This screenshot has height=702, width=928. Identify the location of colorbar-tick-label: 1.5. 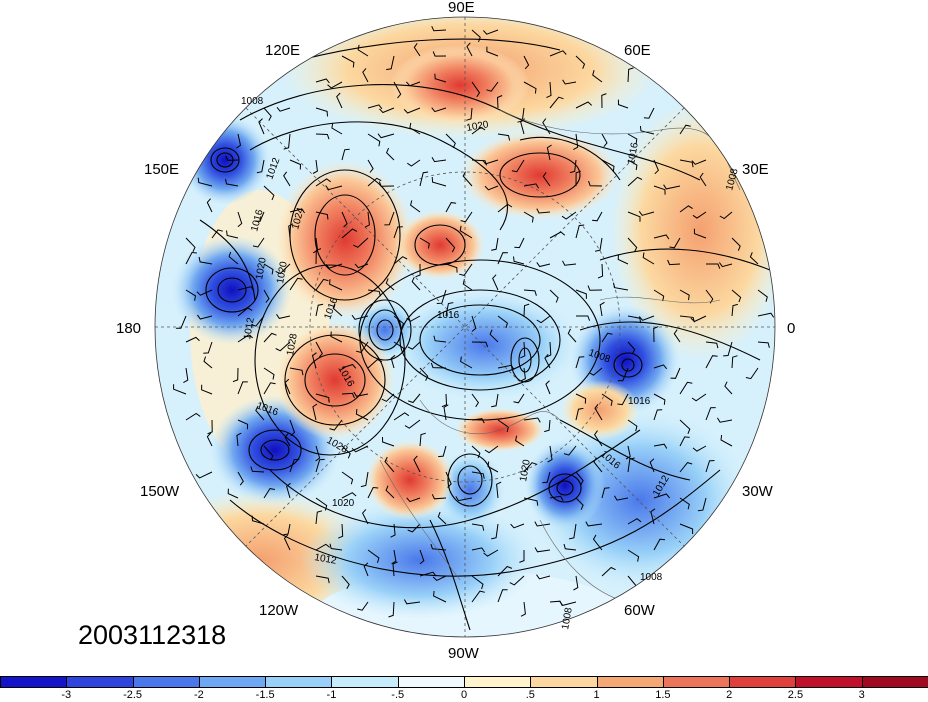
(663, 695).